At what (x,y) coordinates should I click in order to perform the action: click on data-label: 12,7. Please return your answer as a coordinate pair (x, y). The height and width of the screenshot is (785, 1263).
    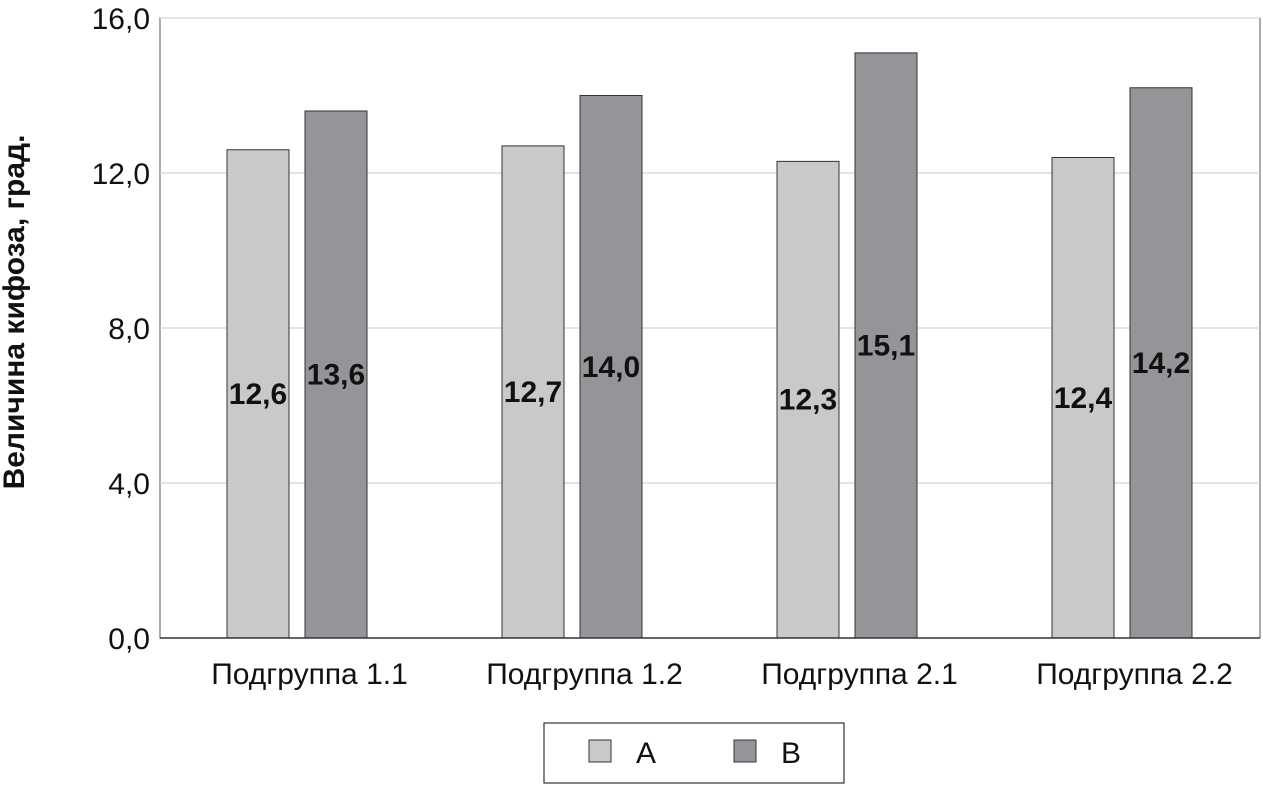
    Looking at the image, I should click on (533, 392).